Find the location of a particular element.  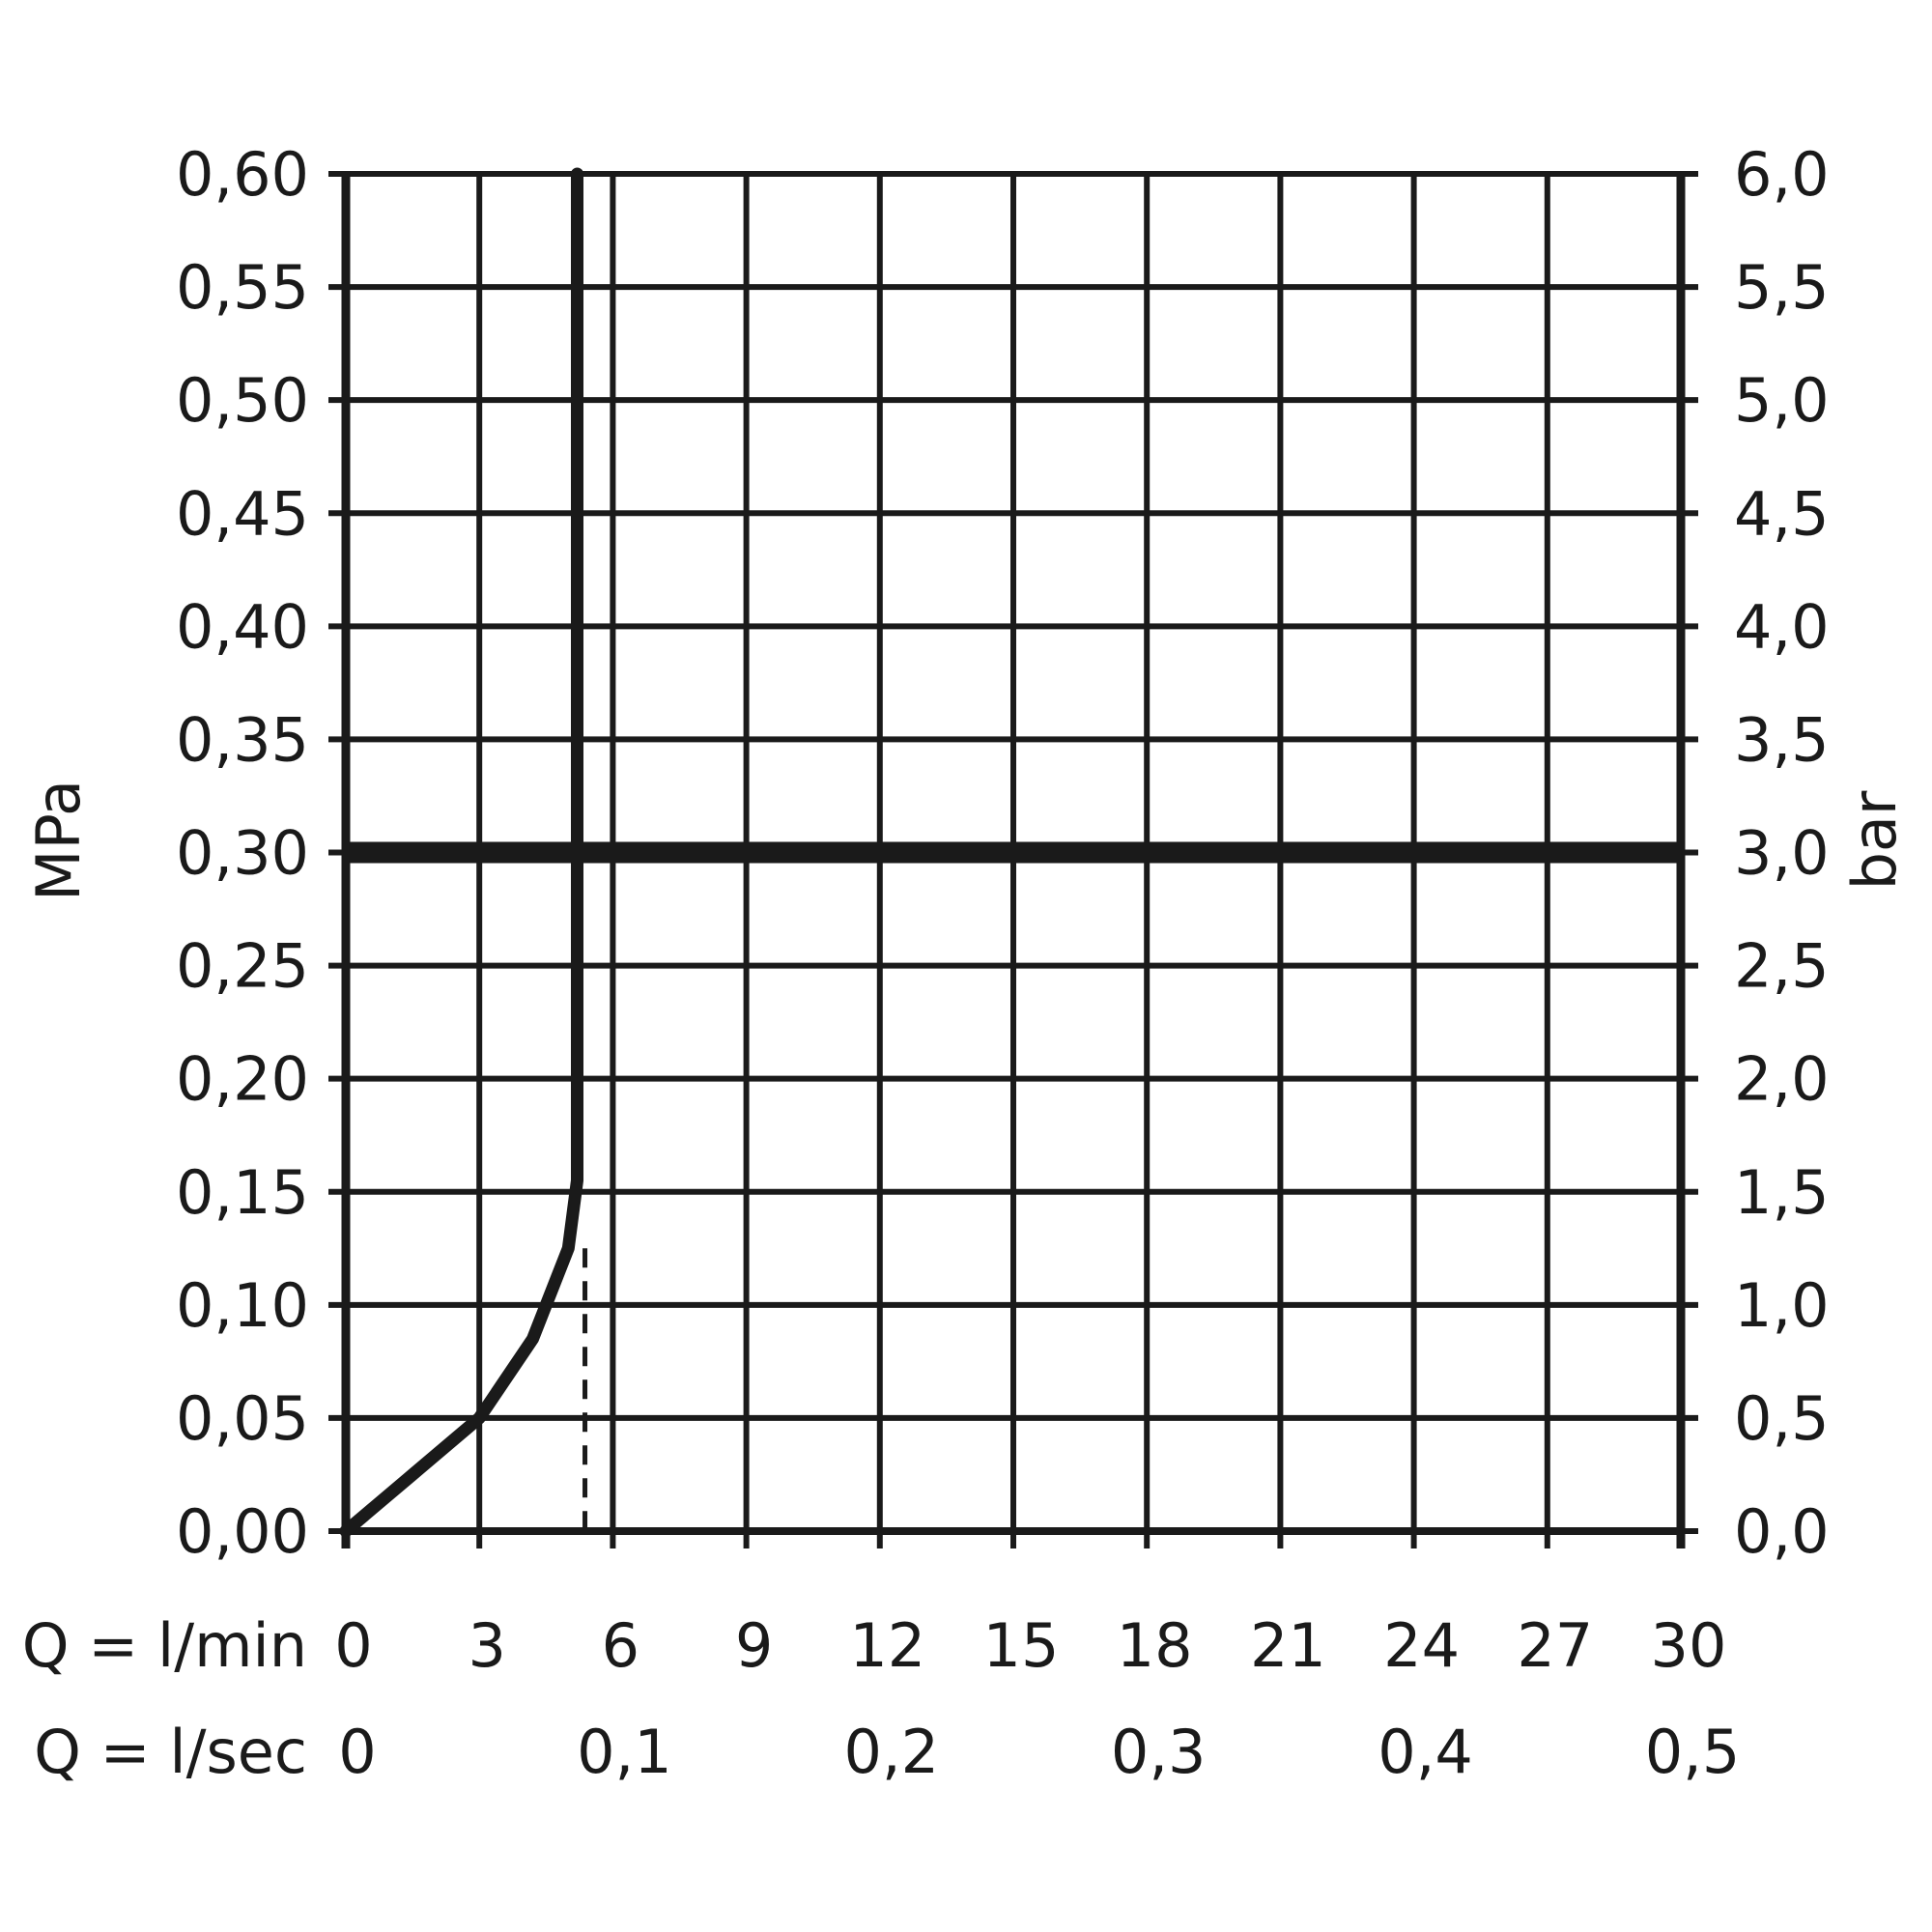

y-right-tick-label: 2,0 is located at coordinates (1782, 1079).